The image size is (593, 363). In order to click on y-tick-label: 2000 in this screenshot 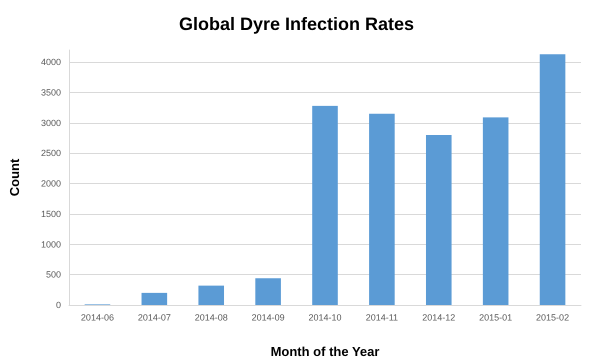, I will do `click(50, 183)`.